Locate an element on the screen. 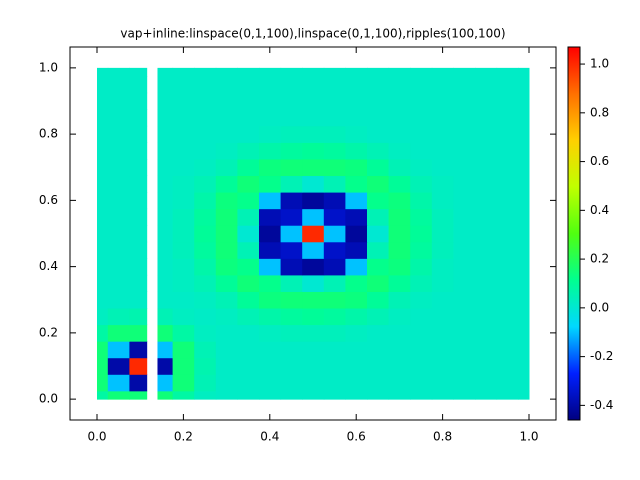 This screenshot has width=640, height=480. colorbar-tick-label: 0.2 is located at coordinates (599, 259).